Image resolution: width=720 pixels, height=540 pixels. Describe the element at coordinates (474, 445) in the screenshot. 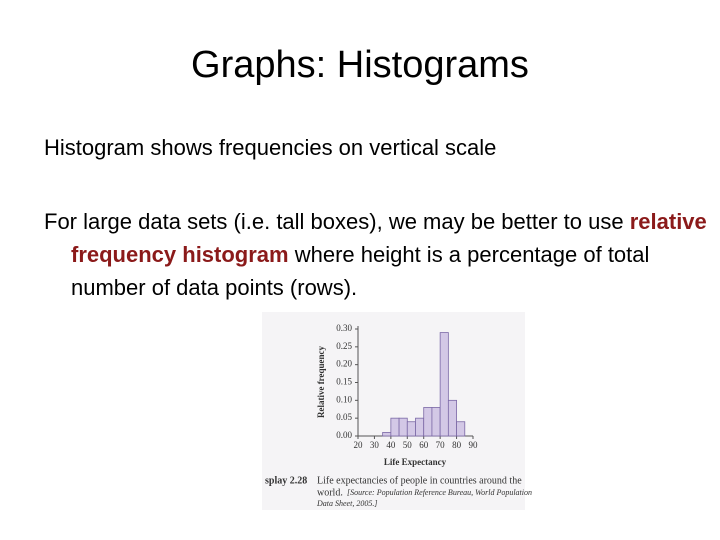

I see `x-tick-label: 90` at that location.